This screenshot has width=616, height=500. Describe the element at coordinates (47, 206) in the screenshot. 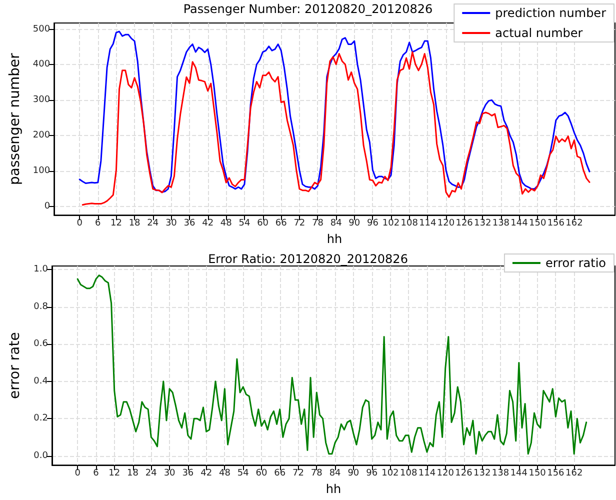

I see `y-tick-label: 0` at that location.